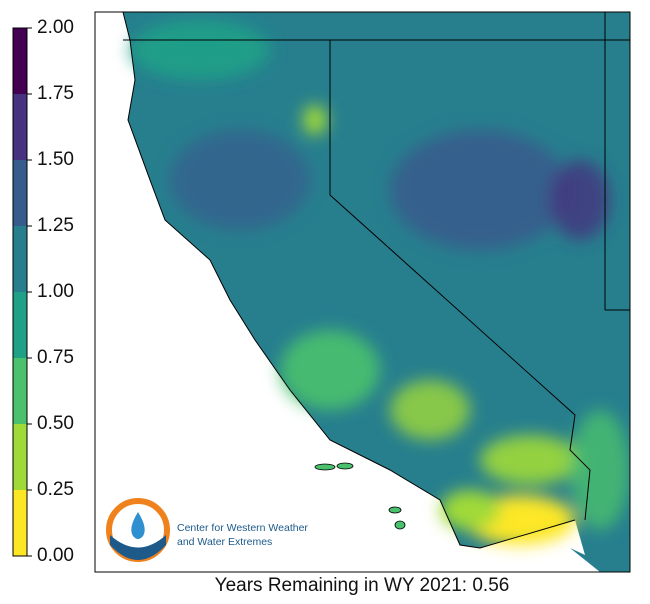 The width and height of the screenshot is (650, 604). I want to click on islands, so click(360, 496).